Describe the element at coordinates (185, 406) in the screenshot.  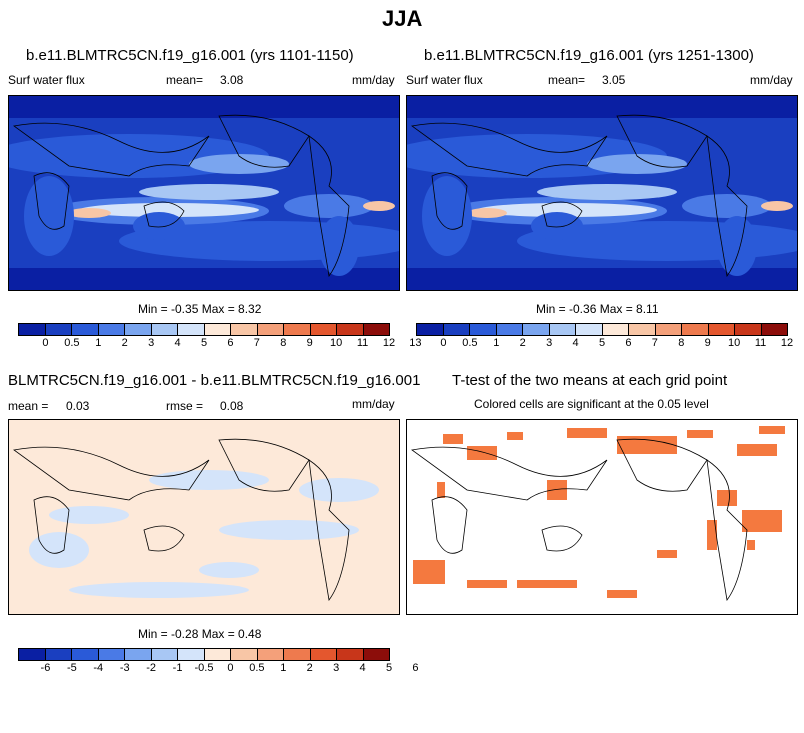
I see `diff-rmse-label: rmse =` at that location.